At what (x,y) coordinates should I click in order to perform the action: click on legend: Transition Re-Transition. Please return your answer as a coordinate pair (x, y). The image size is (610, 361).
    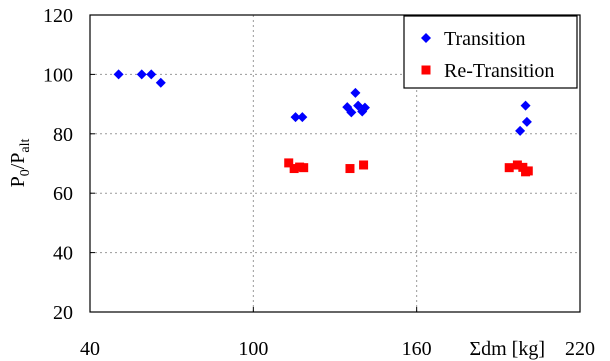
    Looking at the image, I should click on (490, 52).